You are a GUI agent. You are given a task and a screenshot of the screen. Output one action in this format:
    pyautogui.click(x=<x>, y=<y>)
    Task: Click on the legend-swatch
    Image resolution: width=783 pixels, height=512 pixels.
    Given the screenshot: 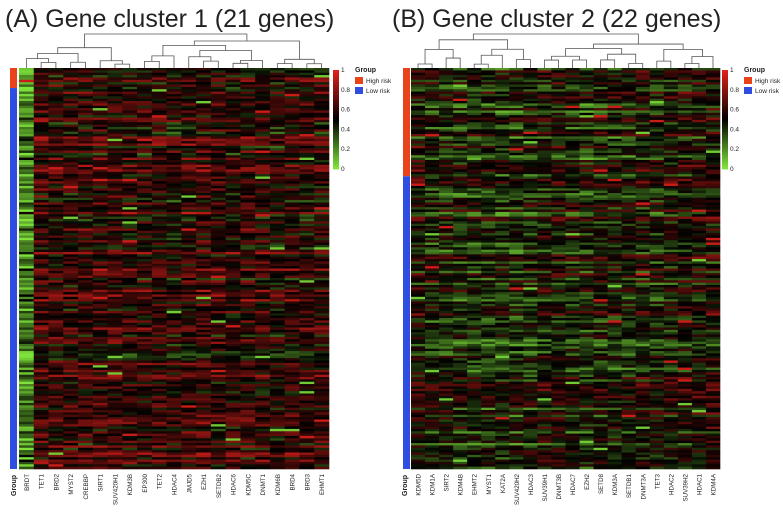 What is the action you would take?
    pyautogui.click(x=359, y=80)
    